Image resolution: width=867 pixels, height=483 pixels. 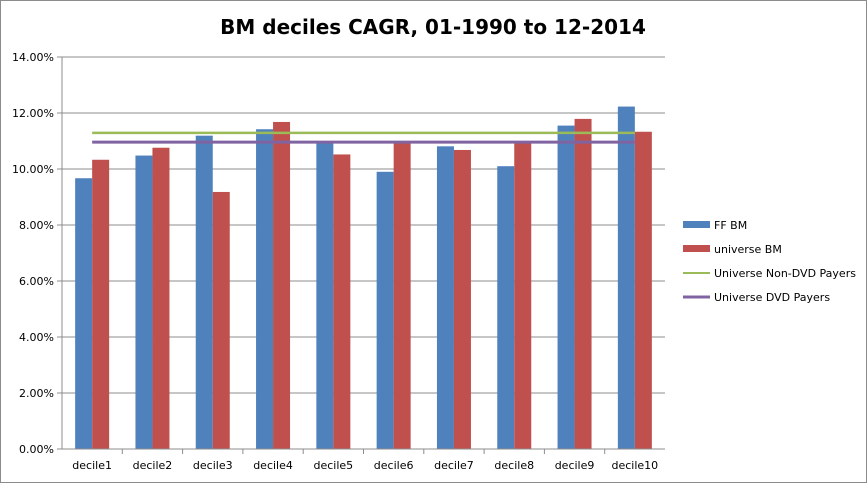 I want to click on bar-universe-bm-decile6, so click(x=402, y=295).